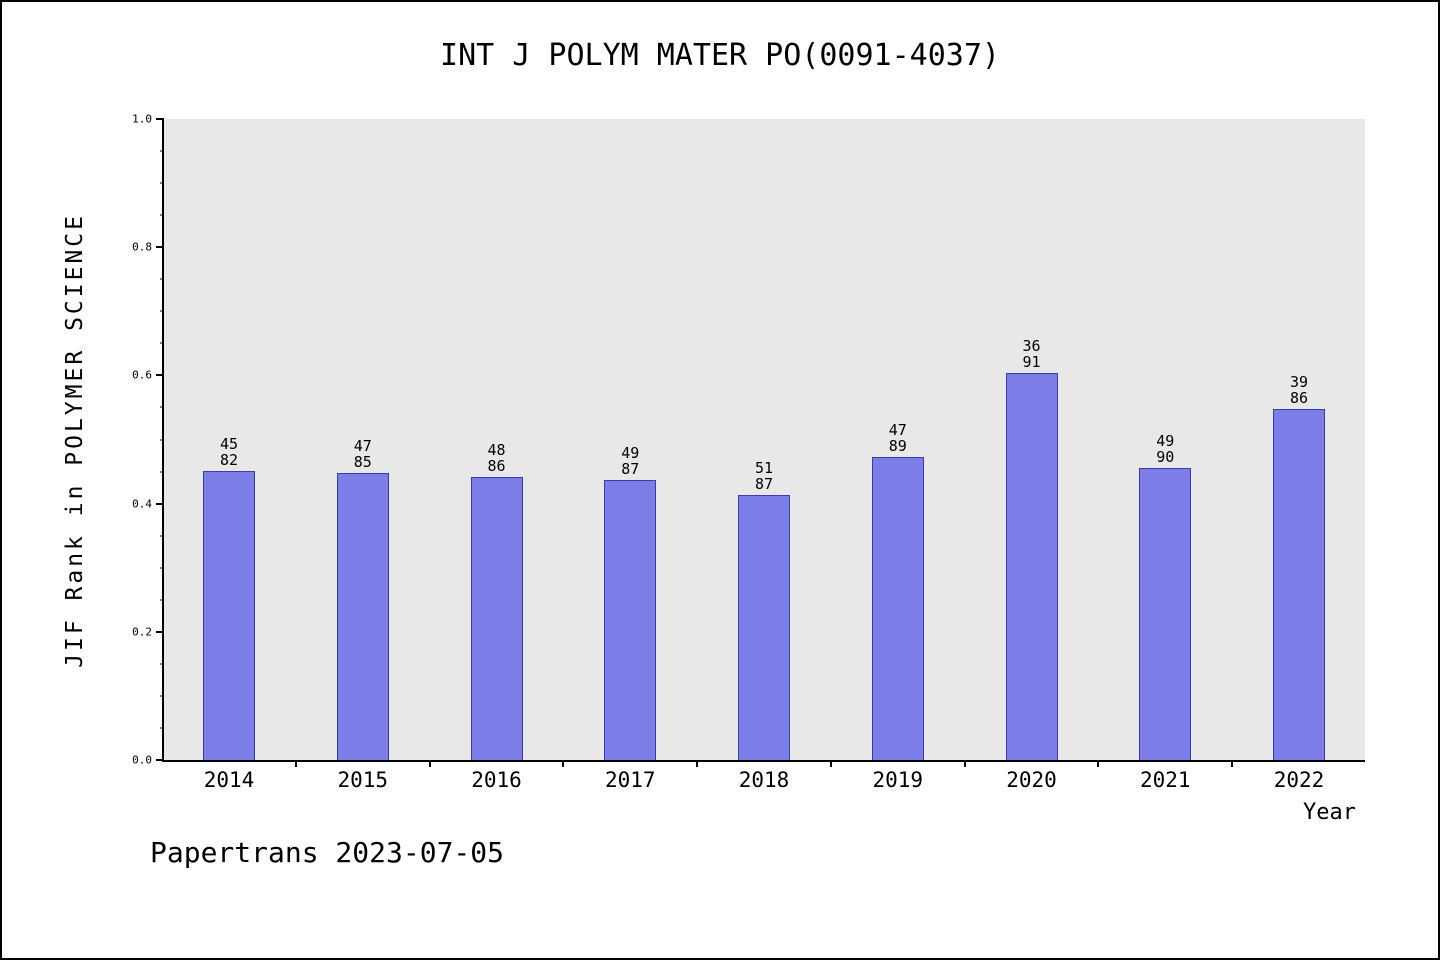  I want to click on y-tick-label: 0.4, so click(142, 504).